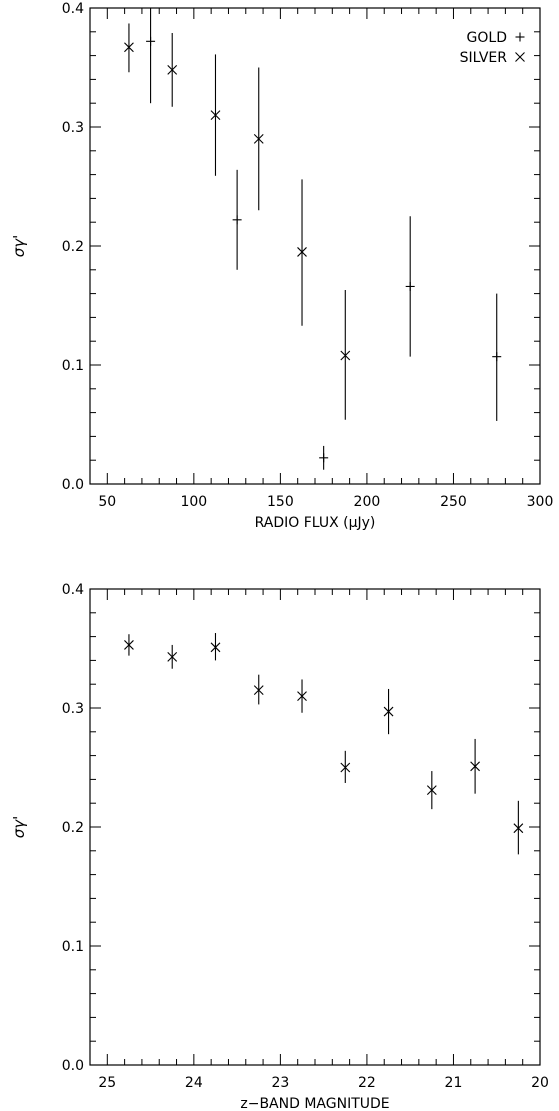 This screenshot has width=559, height=1111. I want to click on x-tick-label: 23, so click(280, 1083).